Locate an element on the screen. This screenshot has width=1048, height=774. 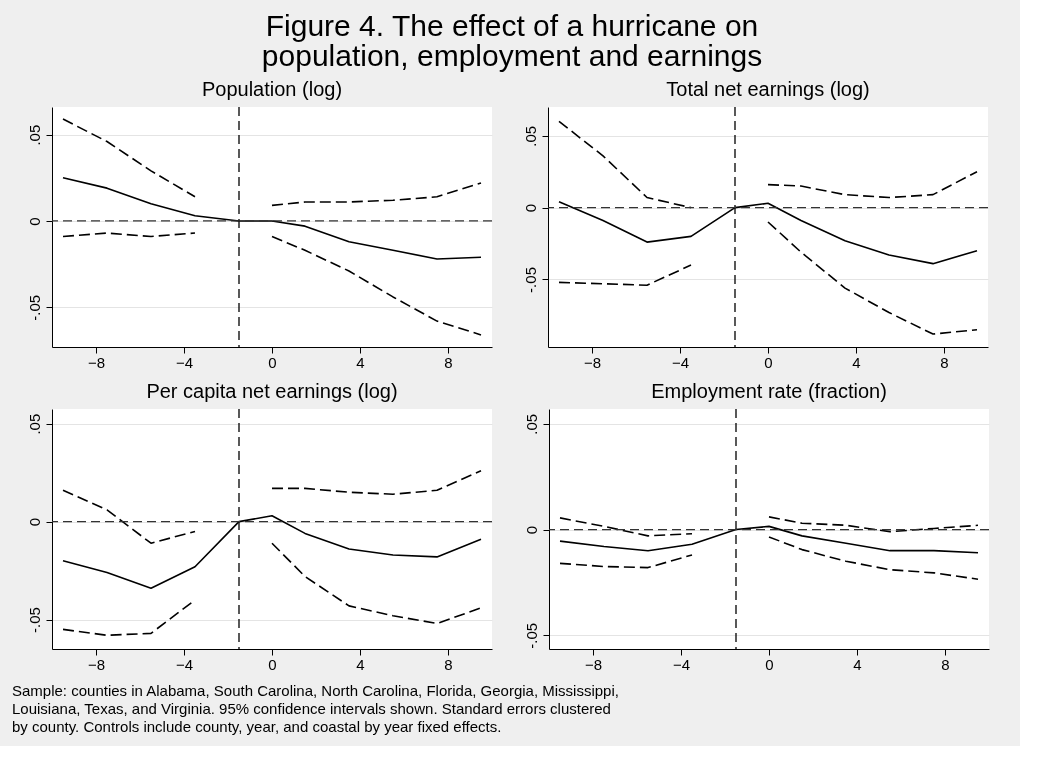
text: Figure 4. The effect of a hurricane on population, employment and earnings is located at coordinates (512, 41).